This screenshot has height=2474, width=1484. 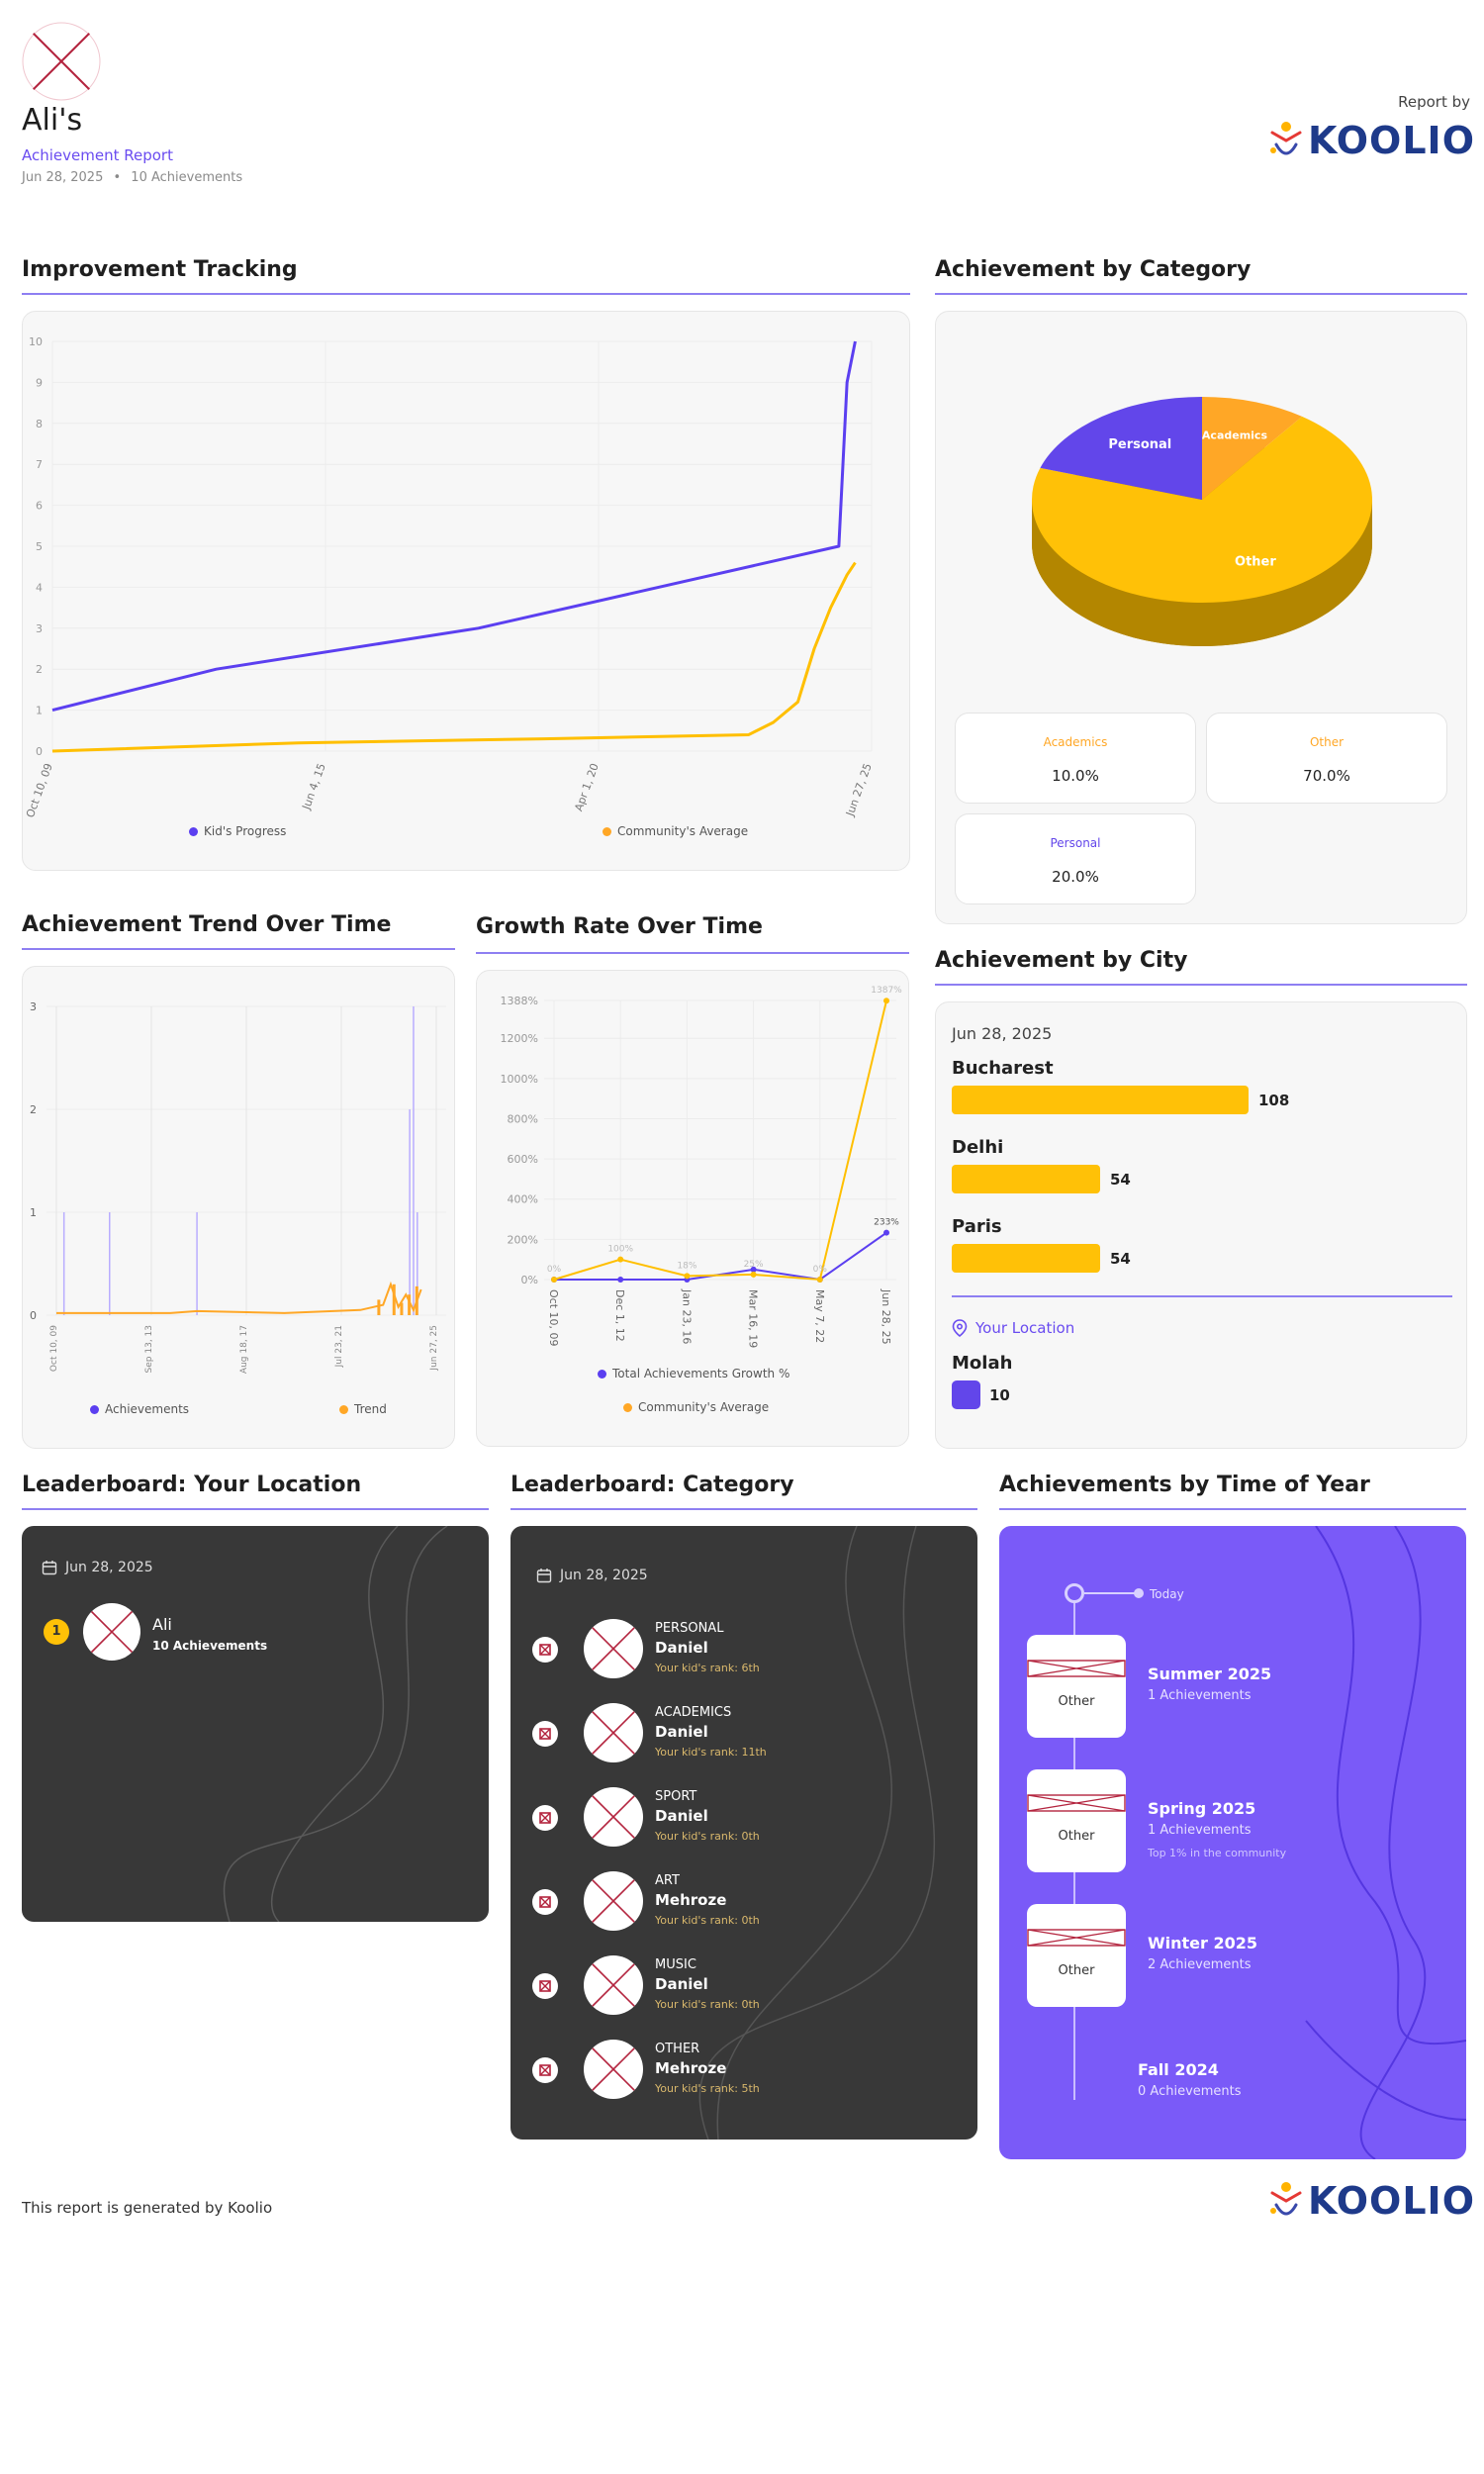 I want to click on data-label: 0%, so click(x=554, y=1270).